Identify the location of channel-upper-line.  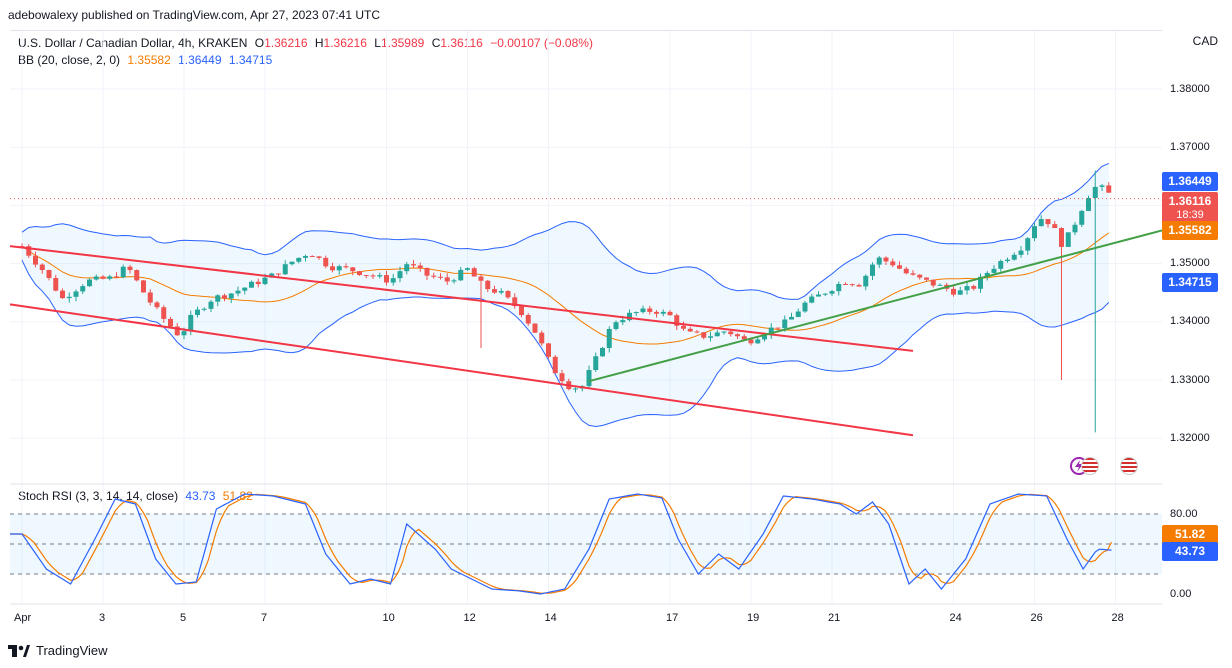
(461, 298).